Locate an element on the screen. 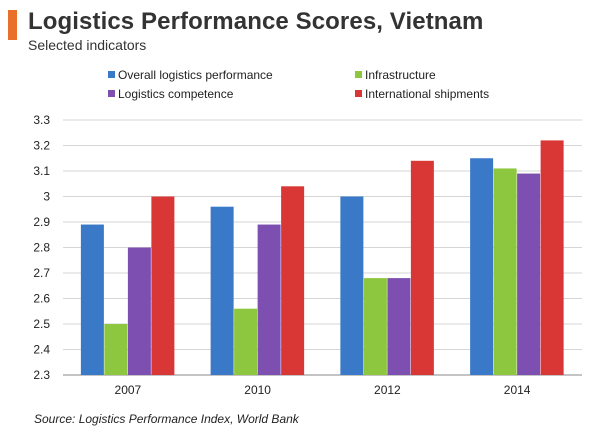 Image resolution: width=600 pixels, height=433 pixels. title-accent-bar is located at coordinates (12, 25).